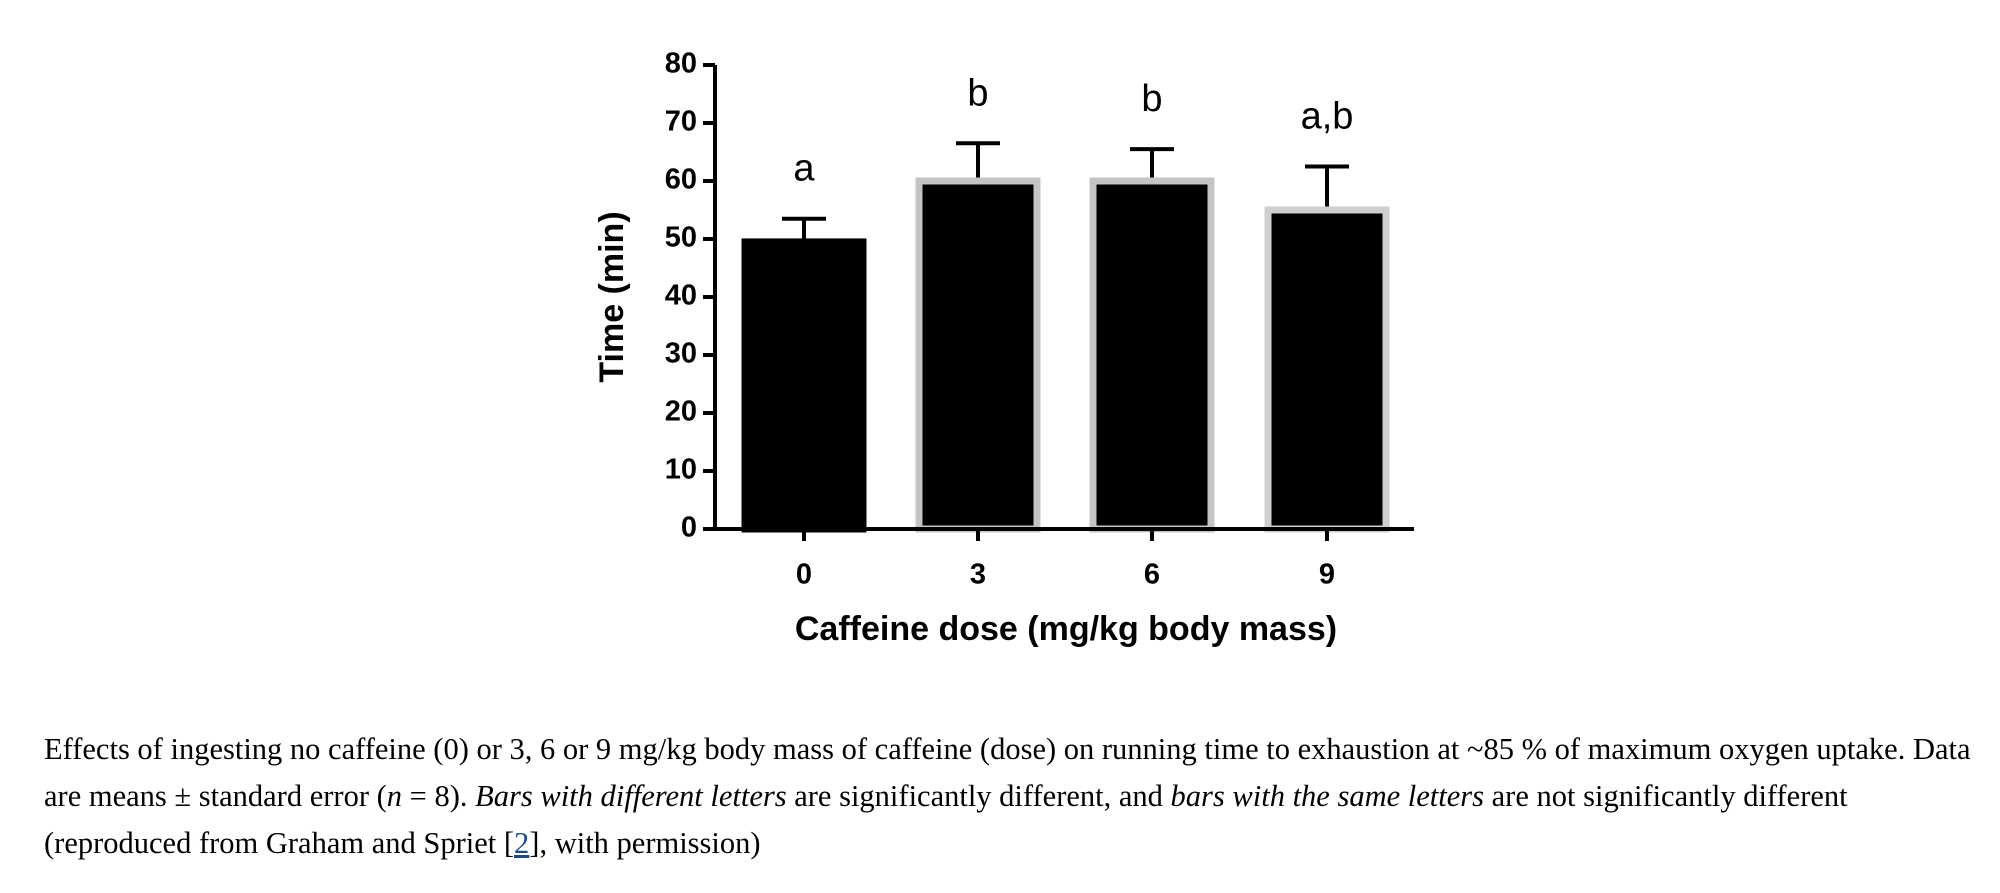  What do you see at coordinates (681, 122) in the screenshot?
I see `y-tick-label: 70` at bounding box center [681, 122].